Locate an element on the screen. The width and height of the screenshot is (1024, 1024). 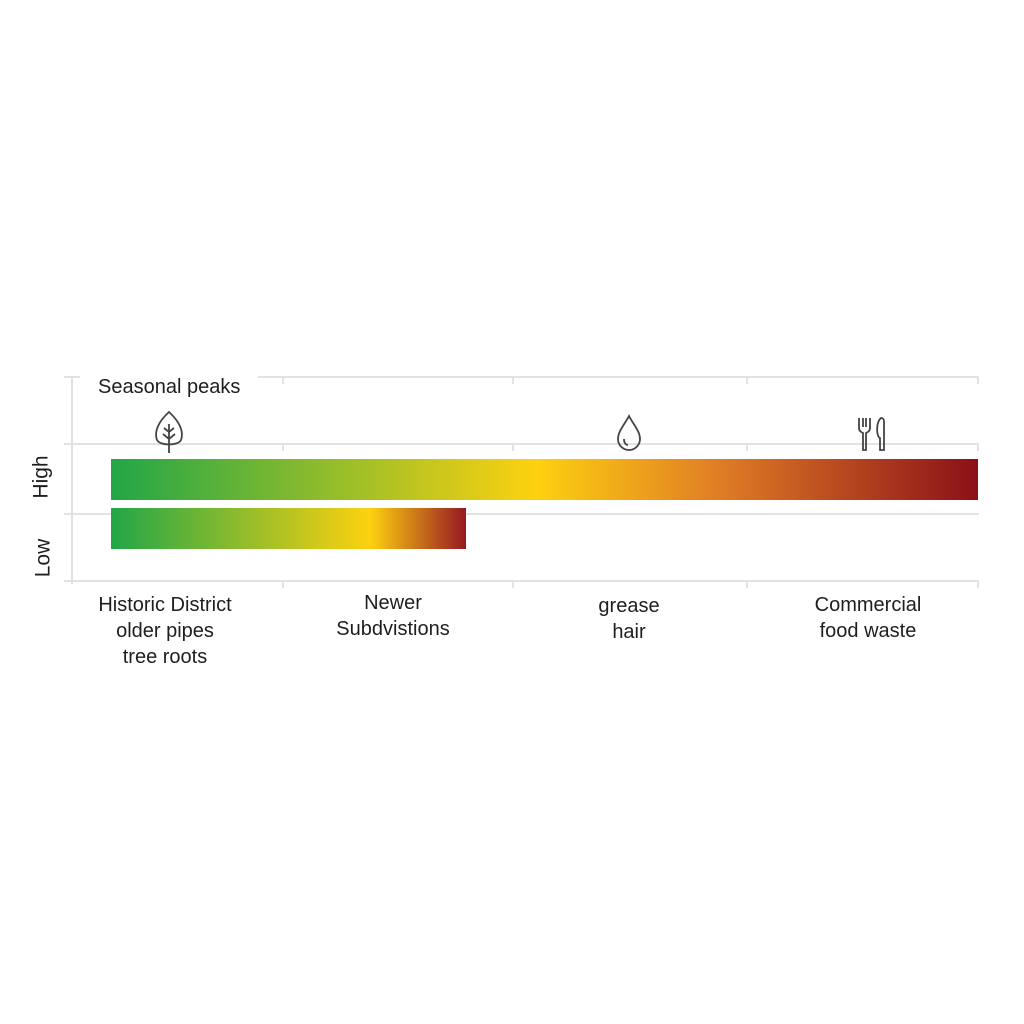
bar-low is located at coordinates (288, 528).